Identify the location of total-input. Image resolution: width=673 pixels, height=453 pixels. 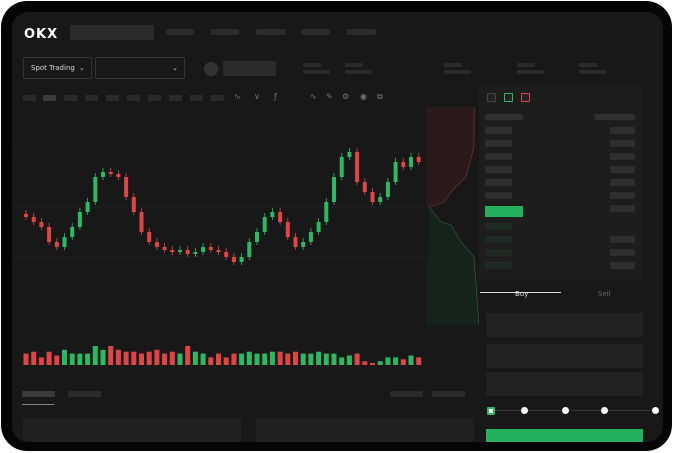
(564, 384).